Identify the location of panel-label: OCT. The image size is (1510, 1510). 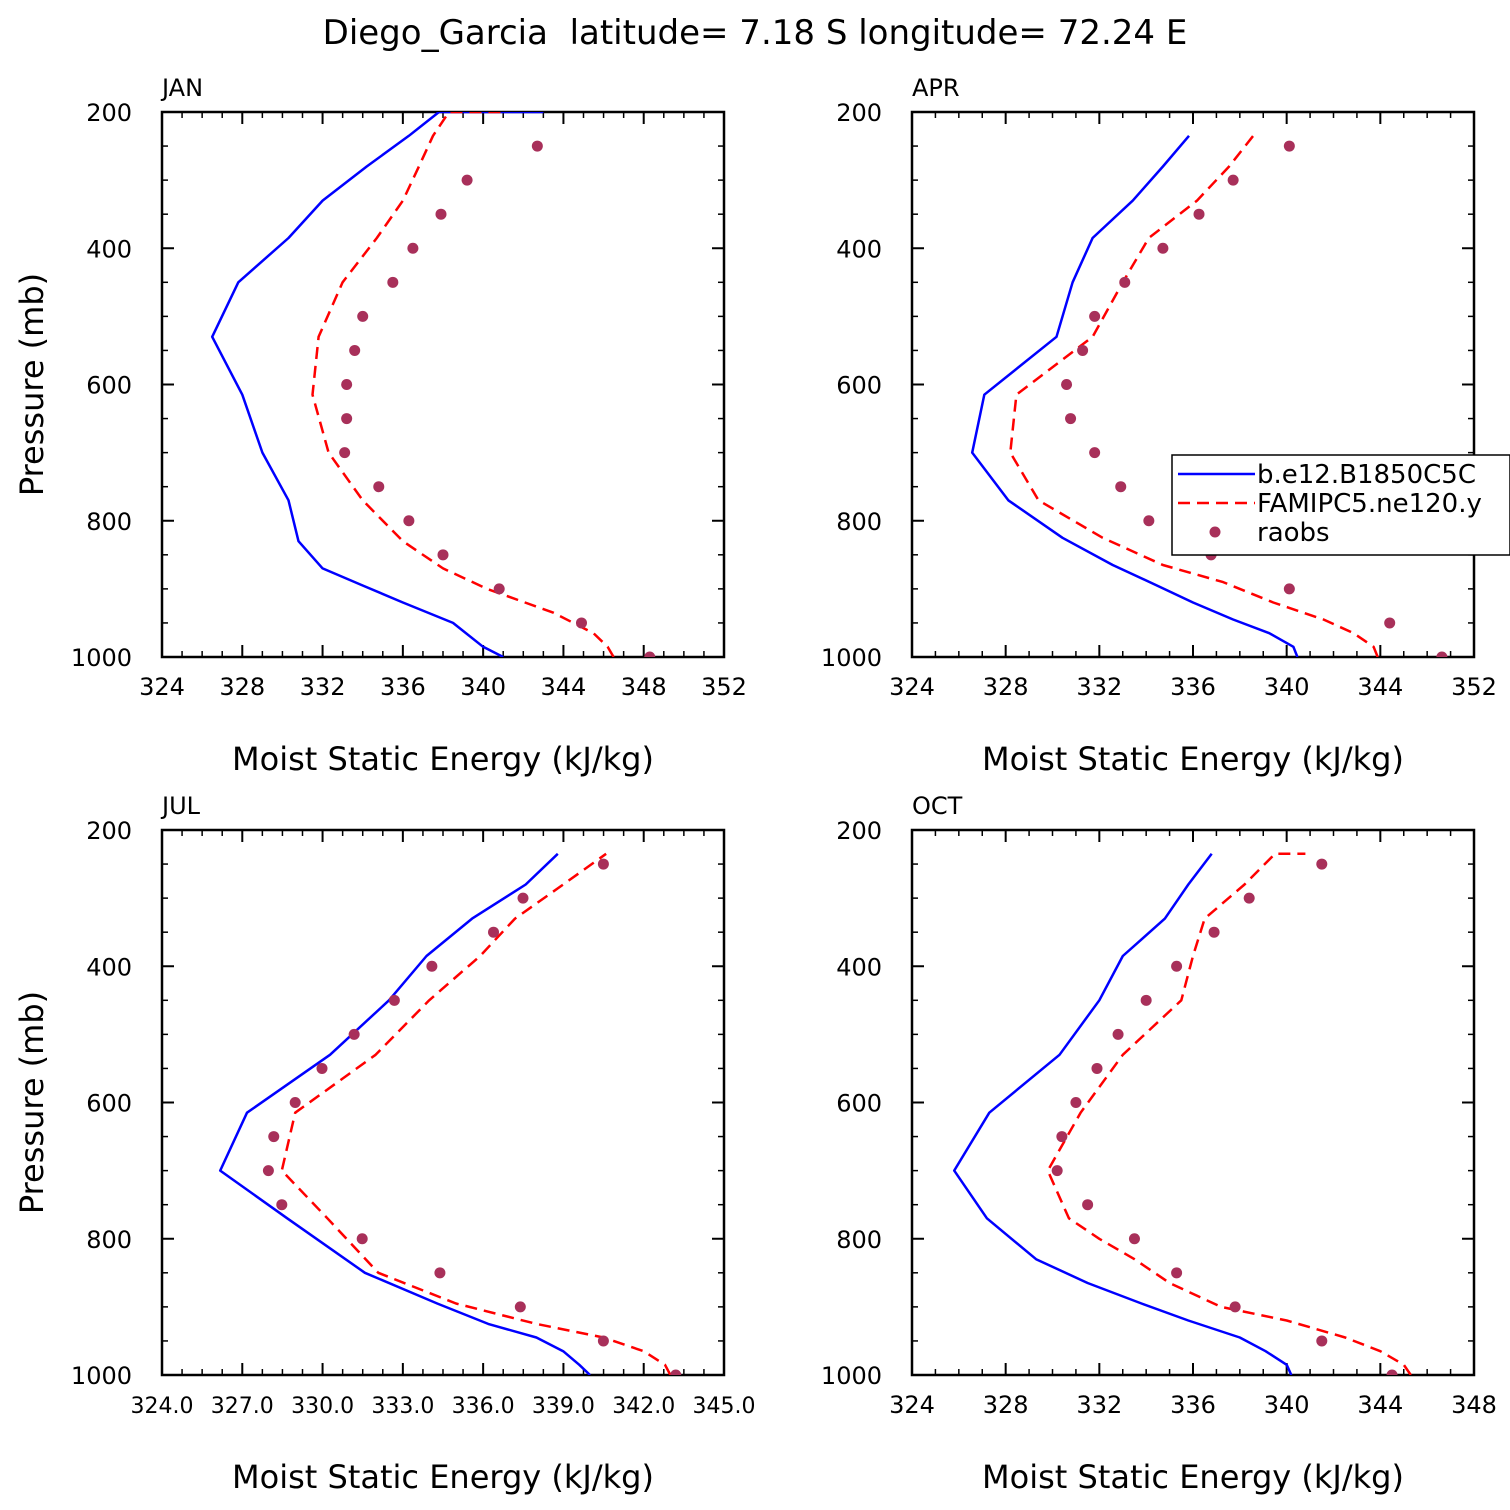
(937, 806).